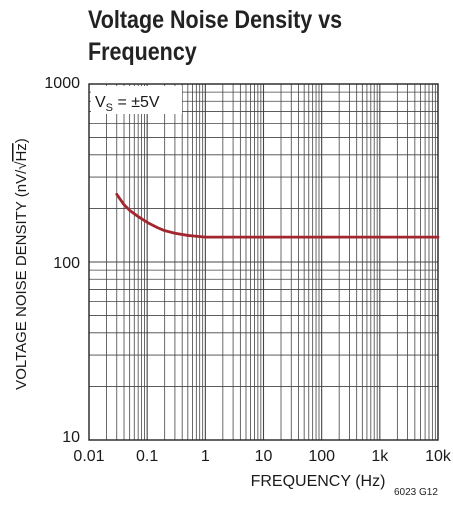 The image size is (453, 506). What do you see at coordinates (21, 279) in the screenshot?
I see `y-axis-label-text: VOLTAGE NOISE DENSITY (nV/` at bounding box center [21, 279].